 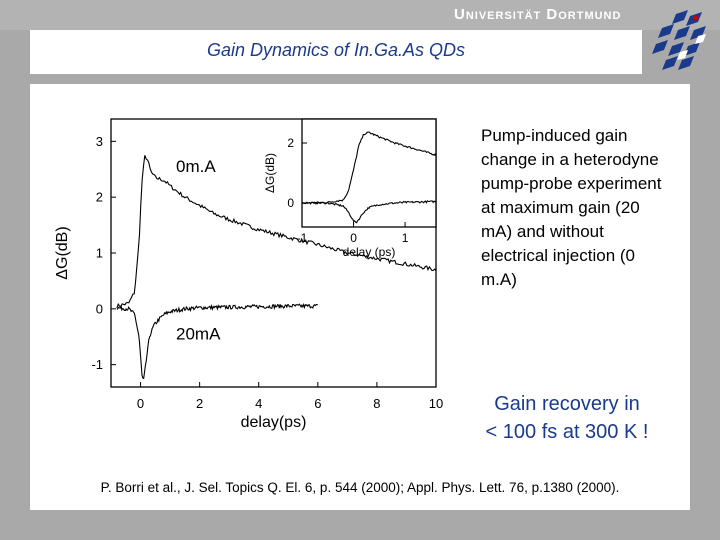 What do you see at coordinates (376, 403) in the screenshot?
I see `main-x-tick-label: 8` at bounding box center [376, 403].